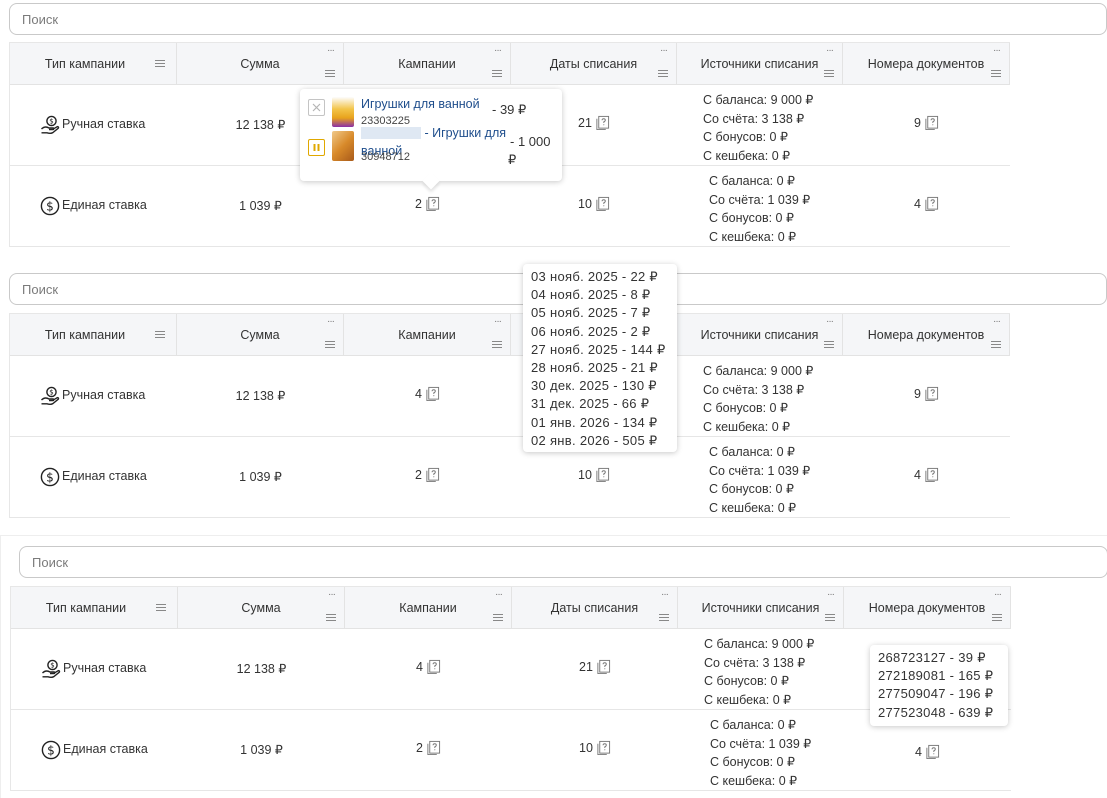 This screenshot has height=798, width=1107. What do you see at coordinates (260, 206) in the screenshot?
I see `sum-cell: 1 039 ₽` at bounding box center [260, 206].